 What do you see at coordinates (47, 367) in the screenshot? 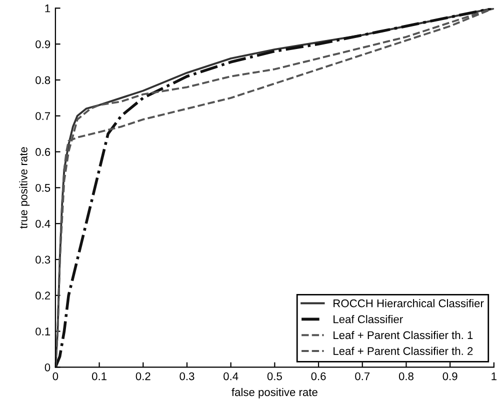
I see `y-tick-label: 0` at bounding box center [47, 367].